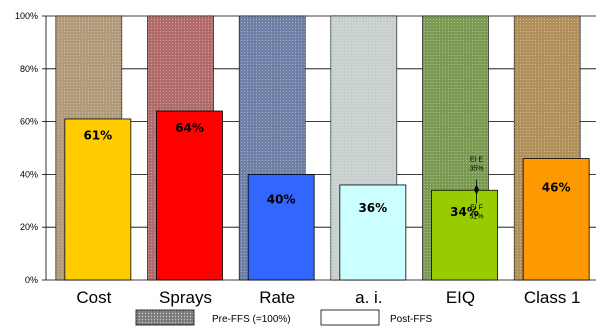 Image resolution: width=610 pixels, height=331 pixels. I want to click on y-tick-label: 0%, so click(31, 280).